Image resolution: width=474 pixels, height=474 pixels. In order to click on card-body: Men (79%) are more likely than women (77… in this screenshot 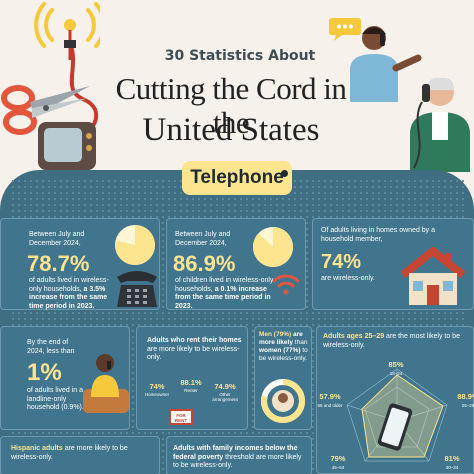, I will do `click(286, 347)`.